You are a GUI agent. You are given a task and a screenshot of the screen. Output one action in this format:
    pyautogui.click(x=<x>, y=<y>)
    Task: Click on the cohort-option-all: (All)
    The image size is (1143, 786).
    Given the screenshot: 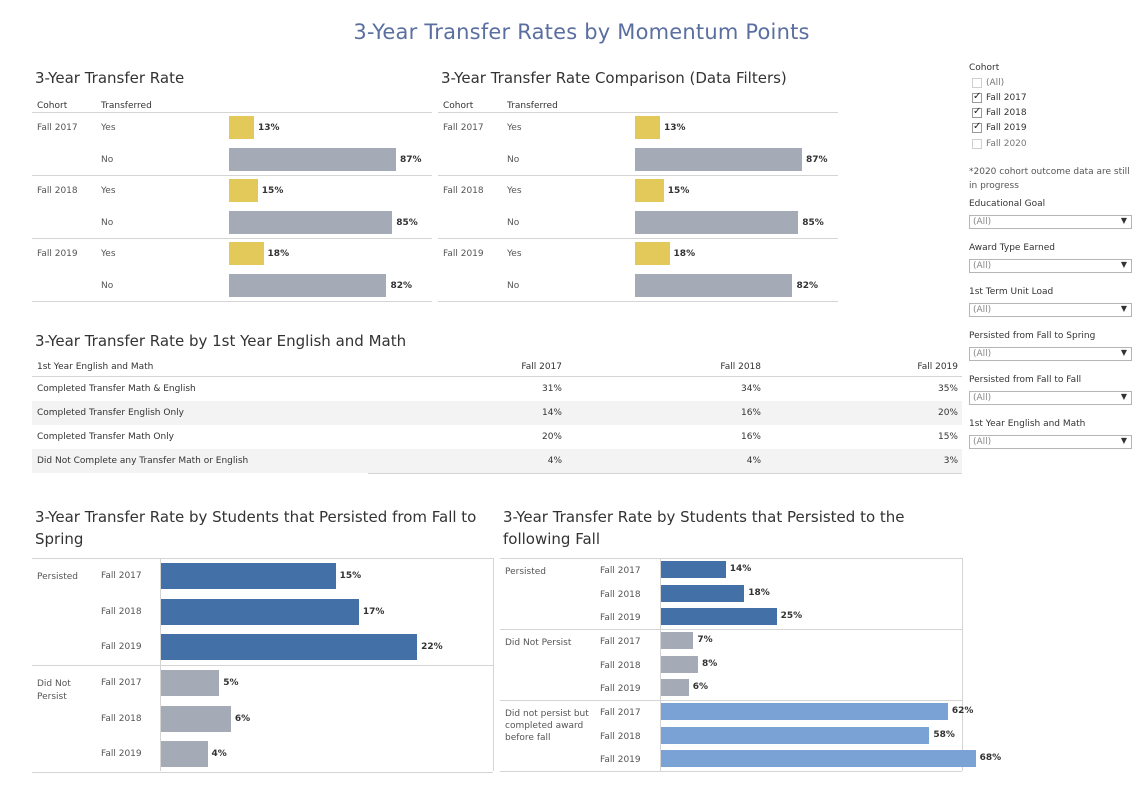 What is the action you would take?
    pyautogui.click(x=988, y=85)
    